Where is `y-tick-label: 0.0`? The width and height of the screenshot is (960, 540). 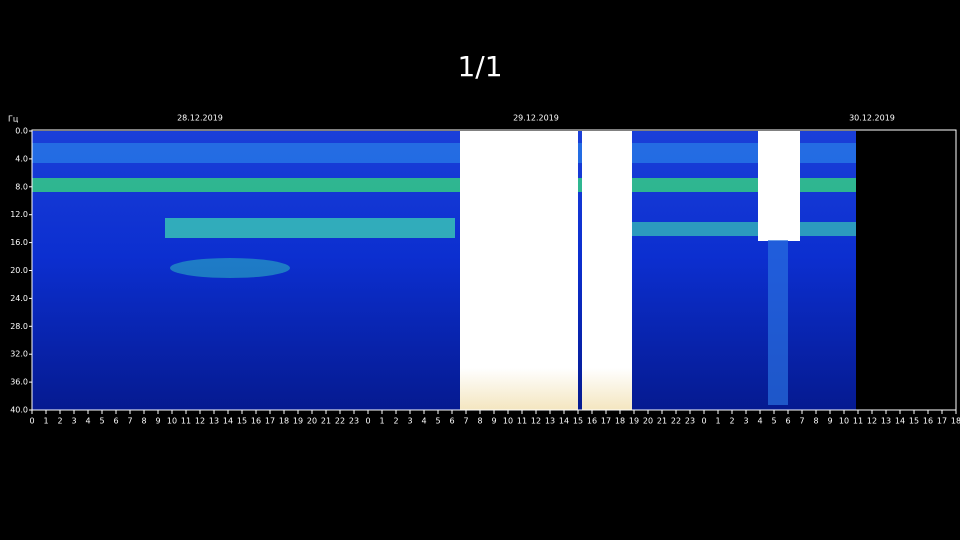
y-tick-label: 0.0 is located at coordinates (21, 131).